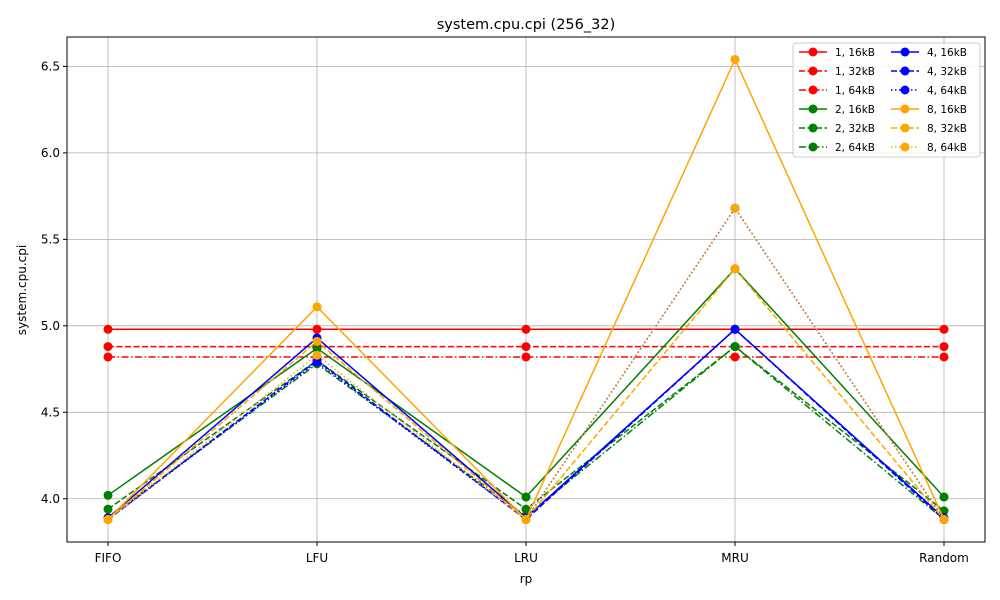 The height and width of the screenshot is (600, 1000). Describe the element at coordinates (22, 290) in the screenshot. I see `y-axis-title: system.cpu.cpi` at that location.